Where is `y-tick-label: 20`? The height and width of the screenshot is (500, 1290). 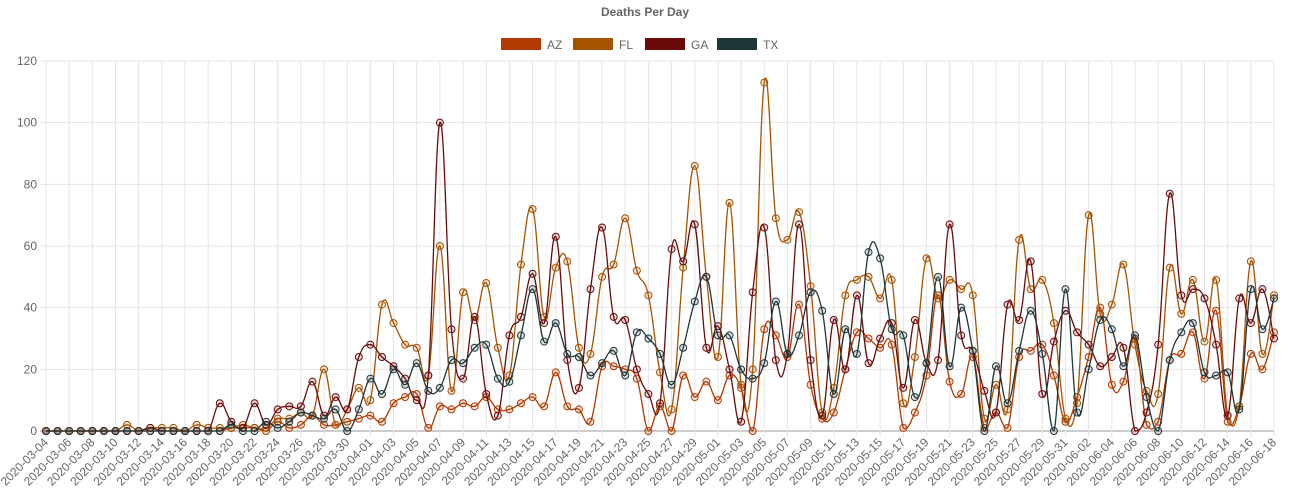 y-tick-label: 20 is located at coordinates (31, 369).